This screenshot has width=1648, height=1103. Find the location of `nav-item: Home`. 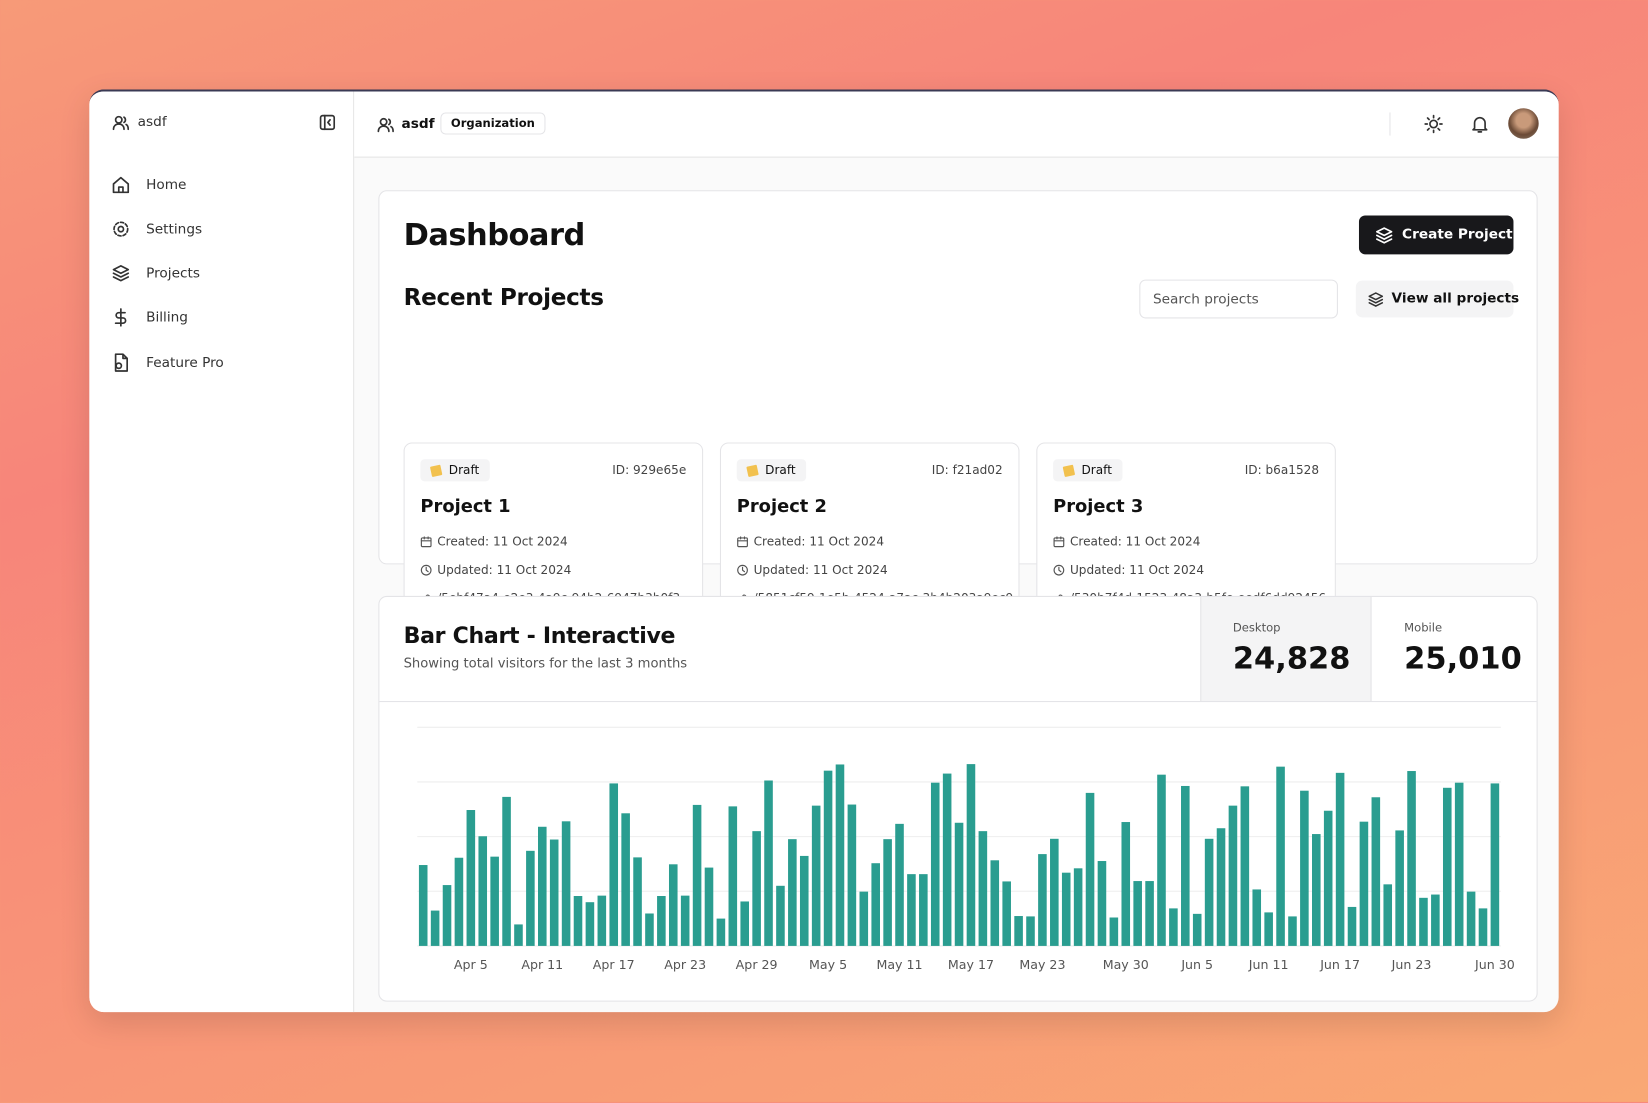

nav-item: Home is located at coordinates (166, 185).